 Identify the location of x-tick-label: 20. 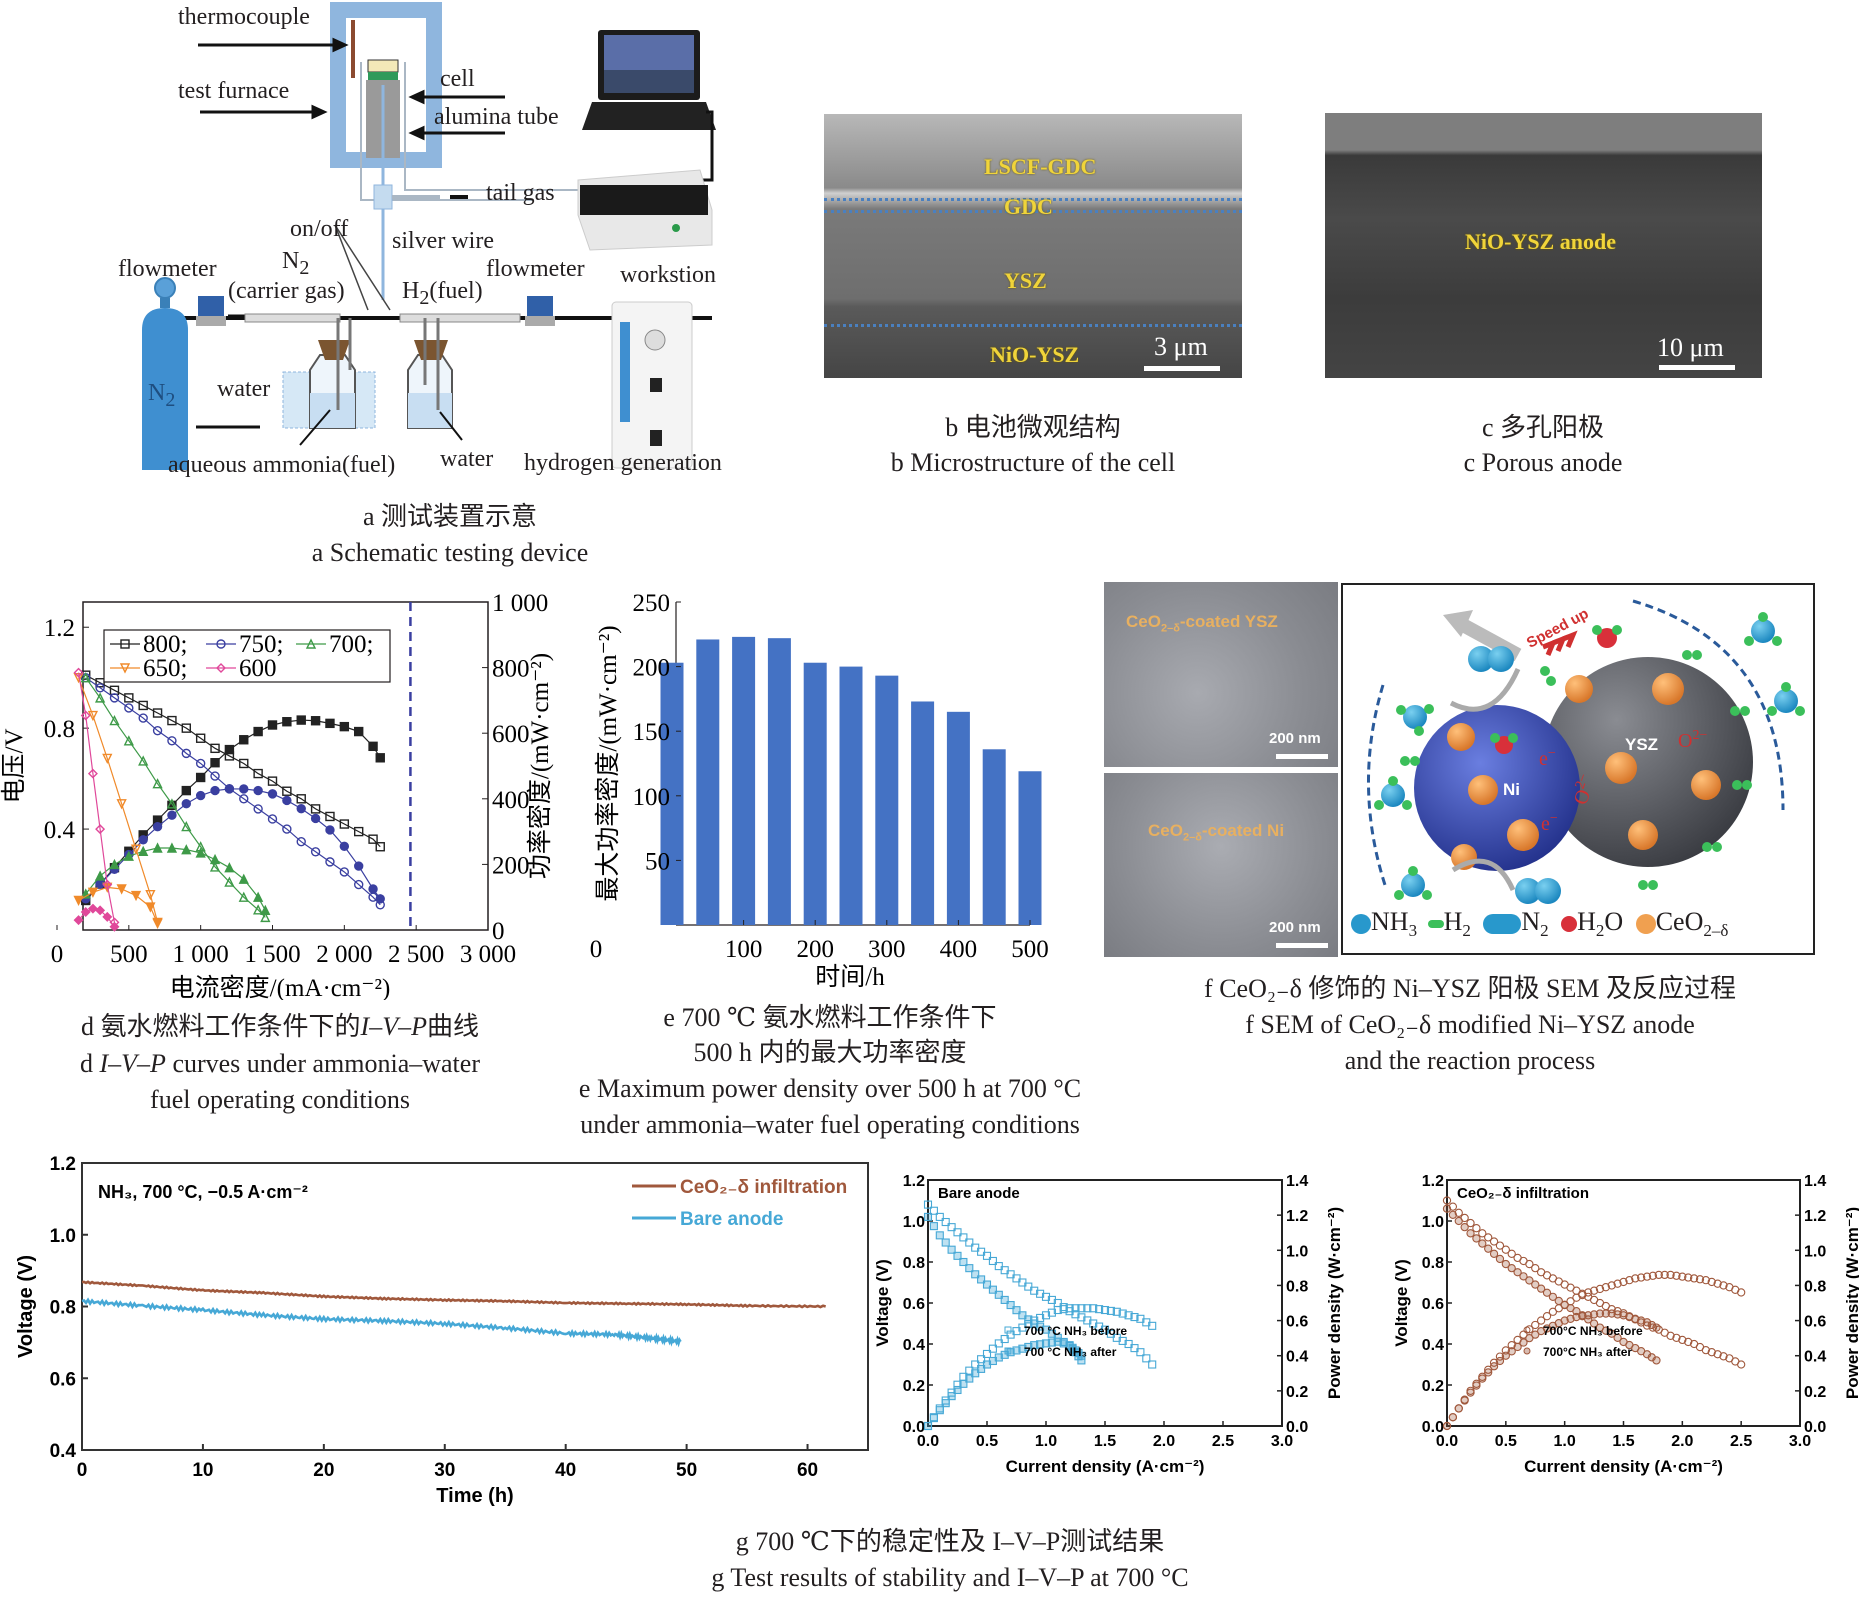
(323, 1470).